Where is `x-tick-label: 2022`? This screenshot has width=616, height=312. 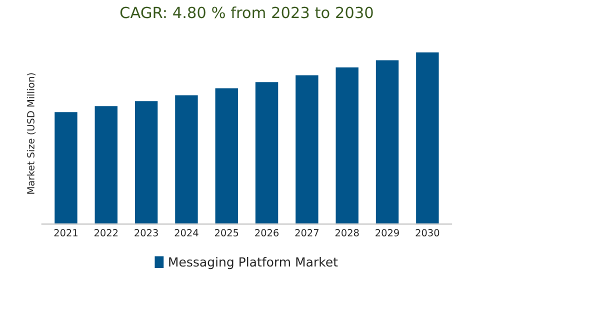 x-tick-label: 2022 is located at coordinates (106, 232).